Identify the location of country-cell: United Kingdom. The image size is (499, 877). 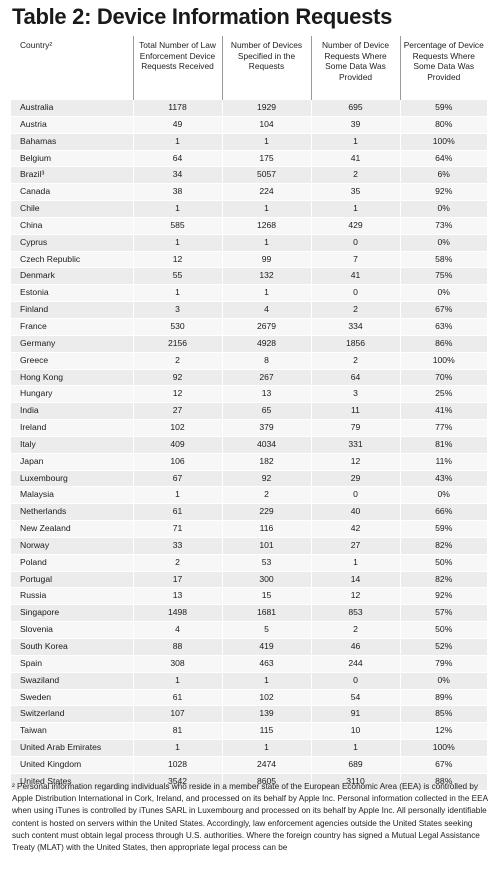
(72, 765).